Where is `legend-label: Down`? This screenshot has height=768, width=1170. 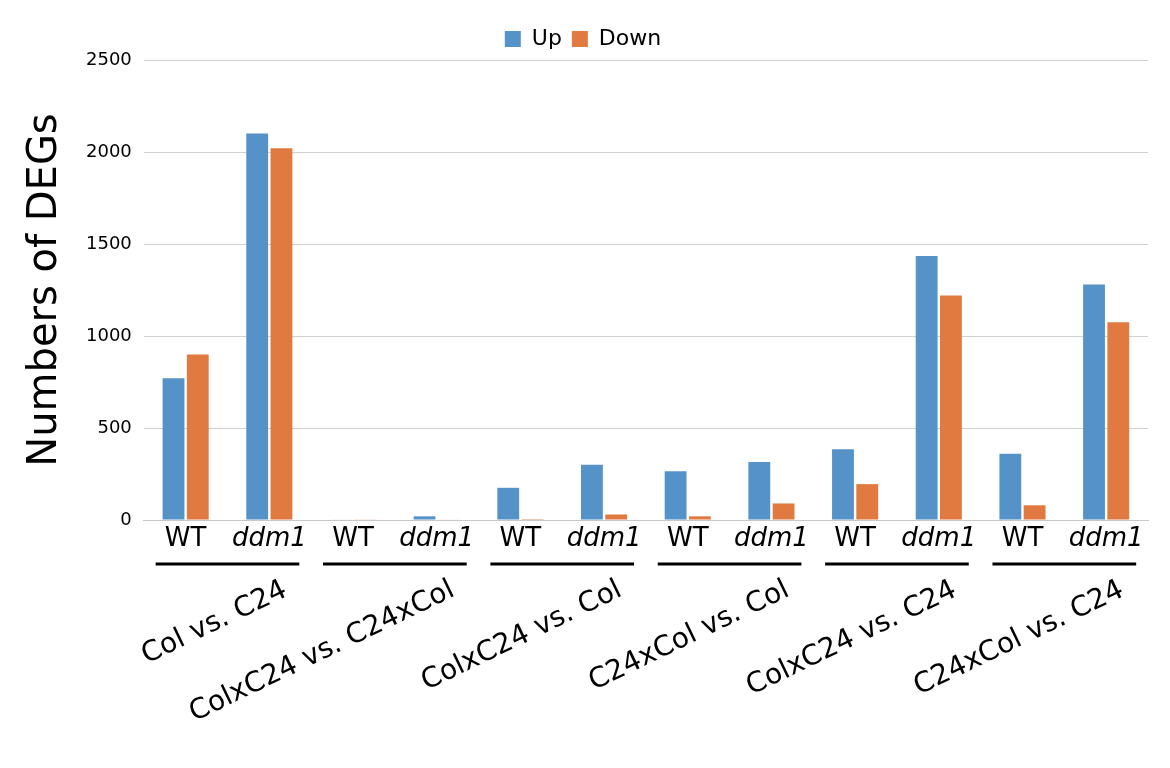 legend-label: Down is located at coordinates (630, 37).